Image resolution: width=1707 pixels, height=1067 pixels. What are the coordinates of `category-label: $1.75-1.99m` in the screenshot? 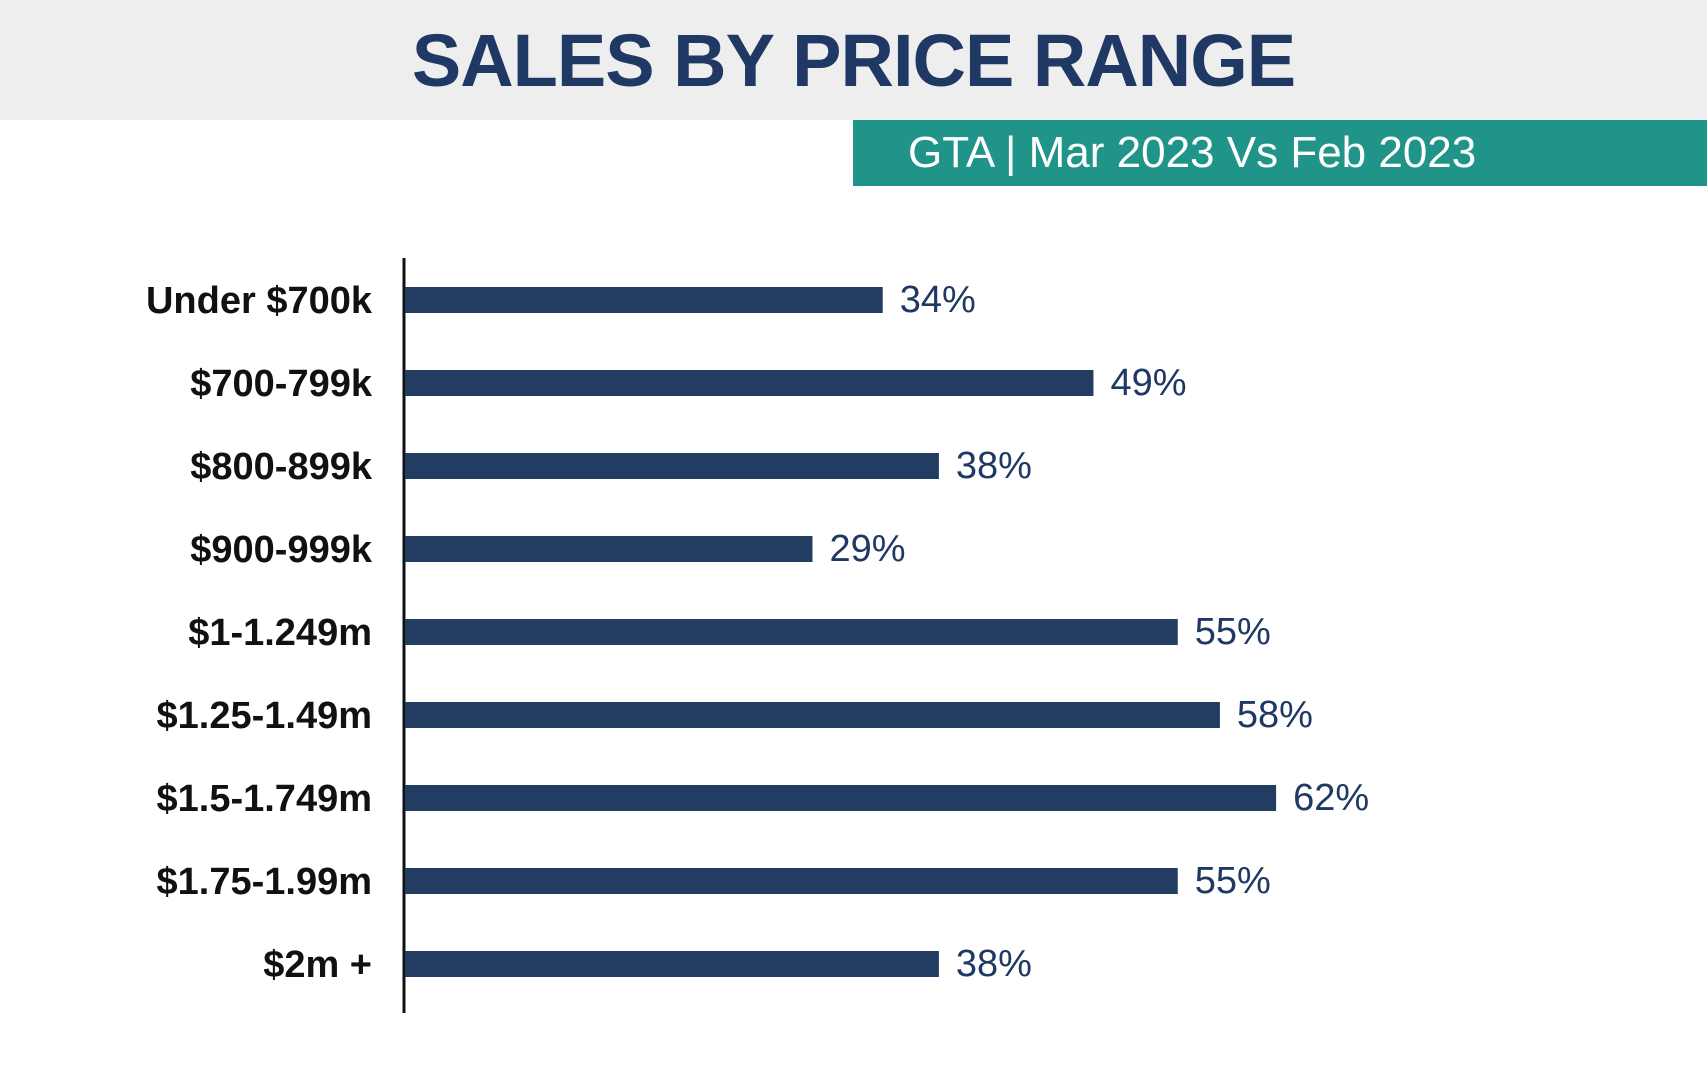 It's located at (265, 882).